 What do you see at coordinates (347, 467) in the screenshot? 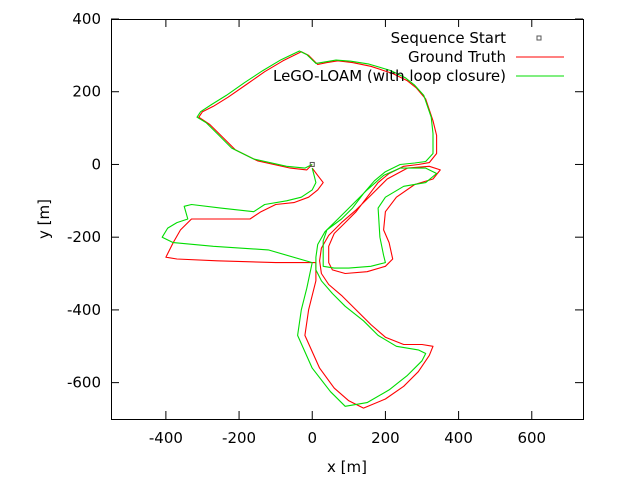
I see `x-axis-label: x [m]` at bounding box center [347, 467].